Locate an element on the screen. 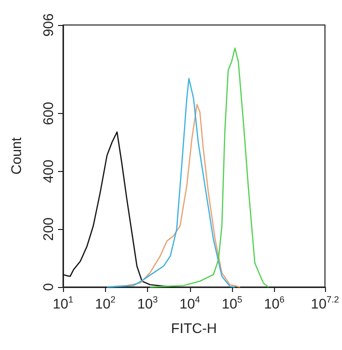  x-axis-title: FITC-H is located at coordinates (194, 328).